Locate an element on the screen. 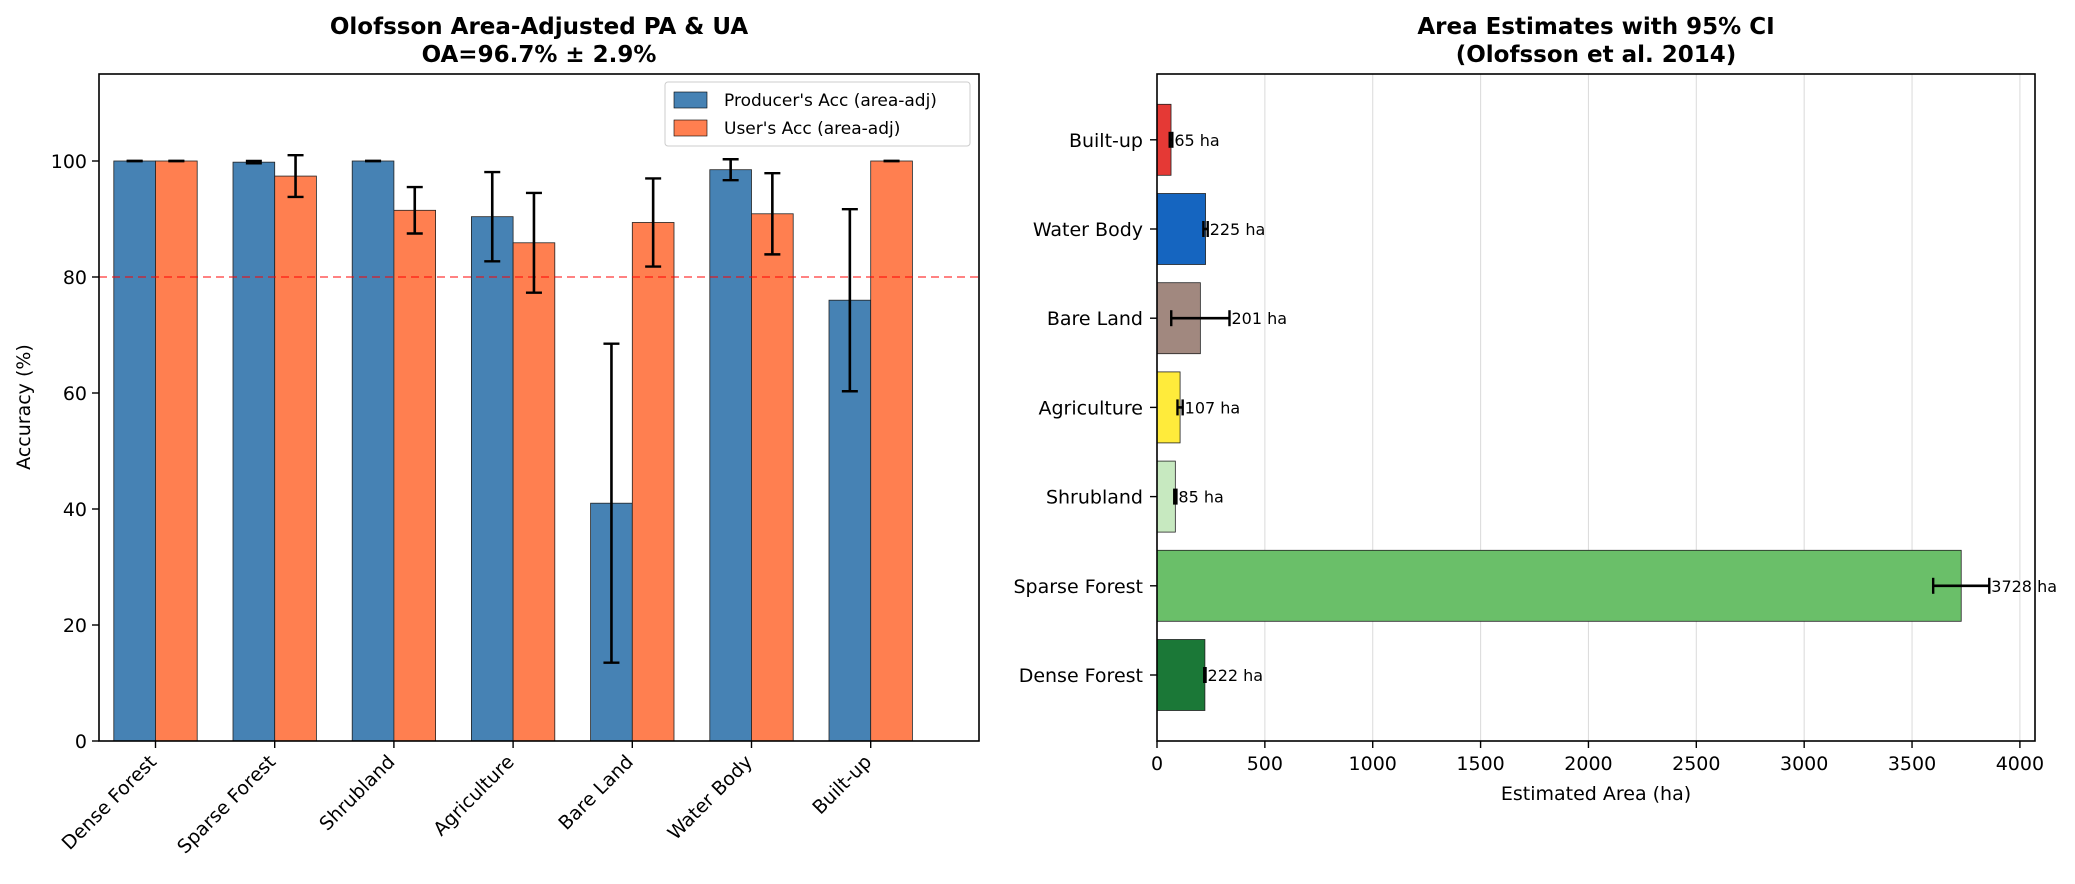 The image size is (2075, 884). area-value-label-dense-forest: 222 ha is located at coordinates (1236, 675).